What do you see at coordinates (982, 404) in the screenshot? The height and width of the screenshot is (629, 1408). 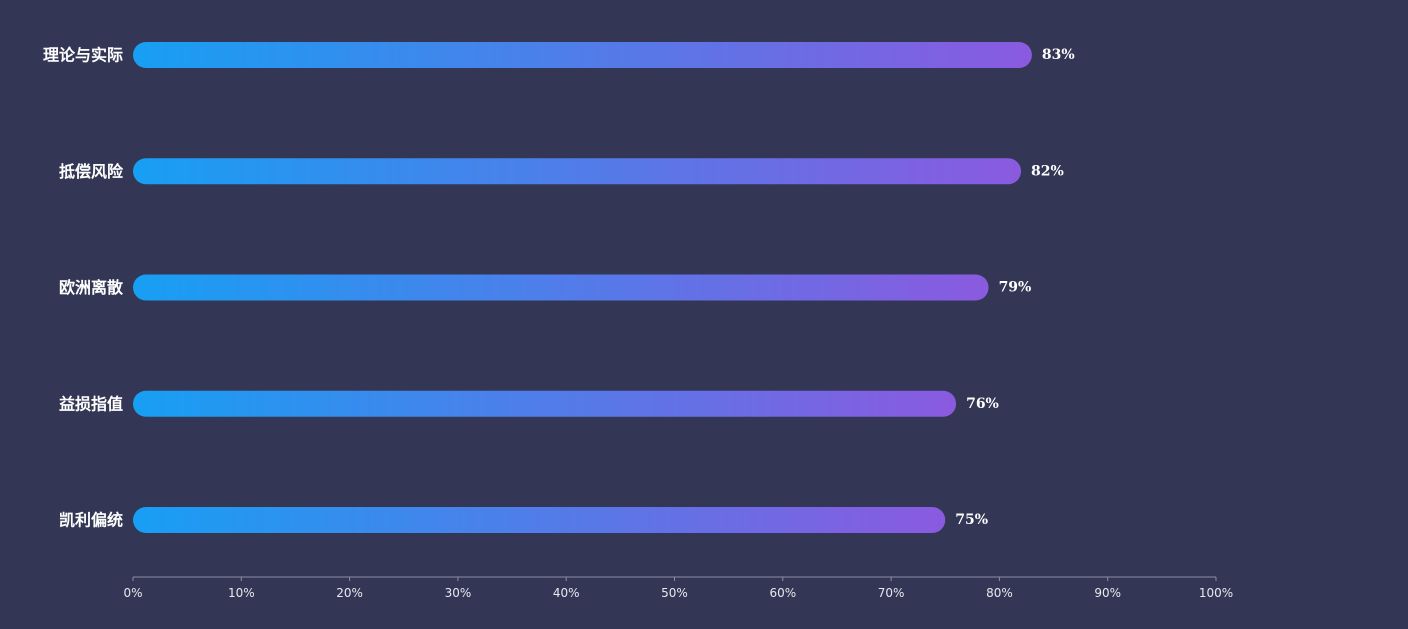 I see `value-label: 76%` at bounding box center [982, 404].